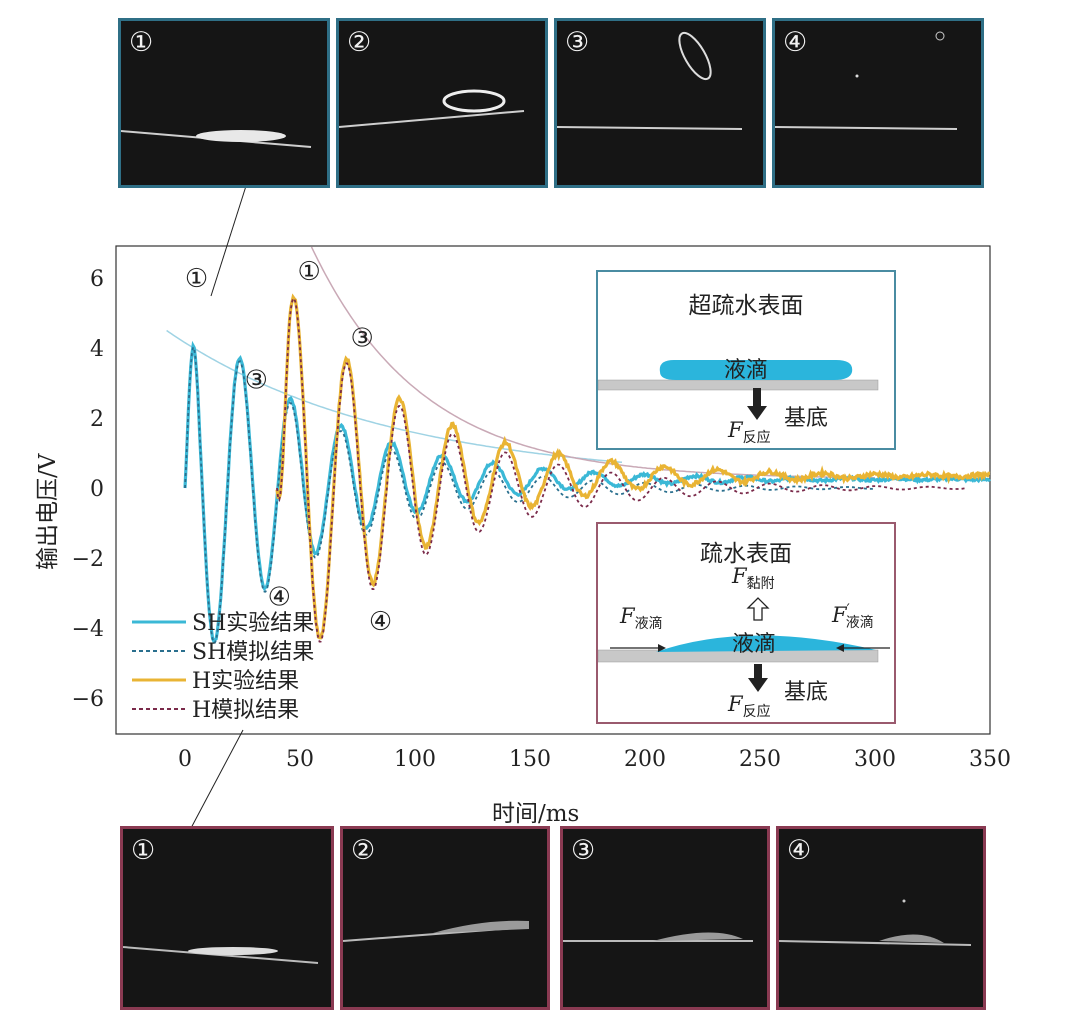  What do you see at coordinates (881, 918) in the screenshot?
I see `photo-h-4: ④` at bounding box center [881, 918].